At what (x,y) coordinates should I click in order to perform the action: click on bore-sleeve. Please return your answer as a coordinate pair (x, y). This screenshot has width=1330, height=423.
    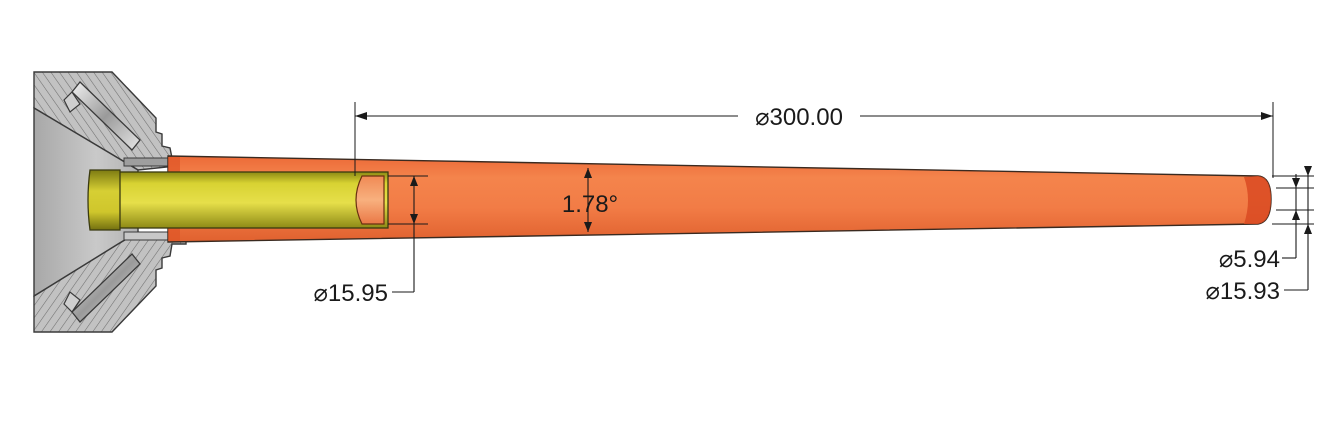
    Looking at the image, I should click on (253, 200).